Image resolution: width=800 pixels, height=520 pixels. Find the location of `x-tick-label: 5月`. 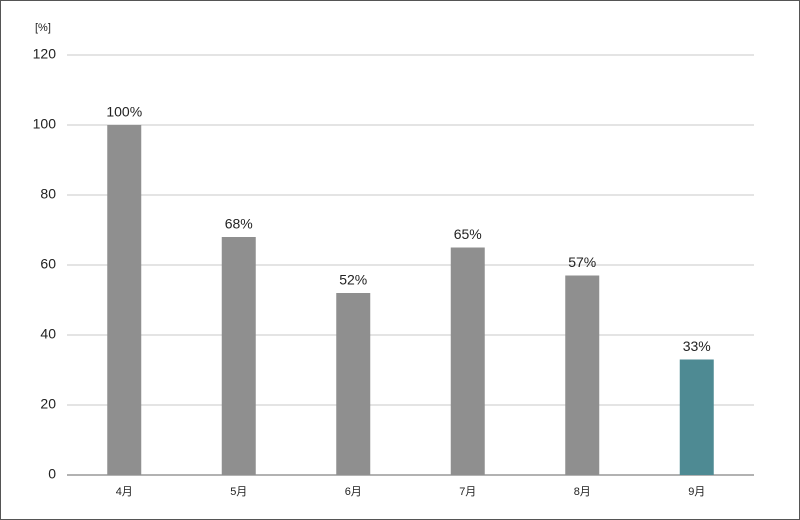

x-tick-label: 5月 is located at coordinates (238, 492).